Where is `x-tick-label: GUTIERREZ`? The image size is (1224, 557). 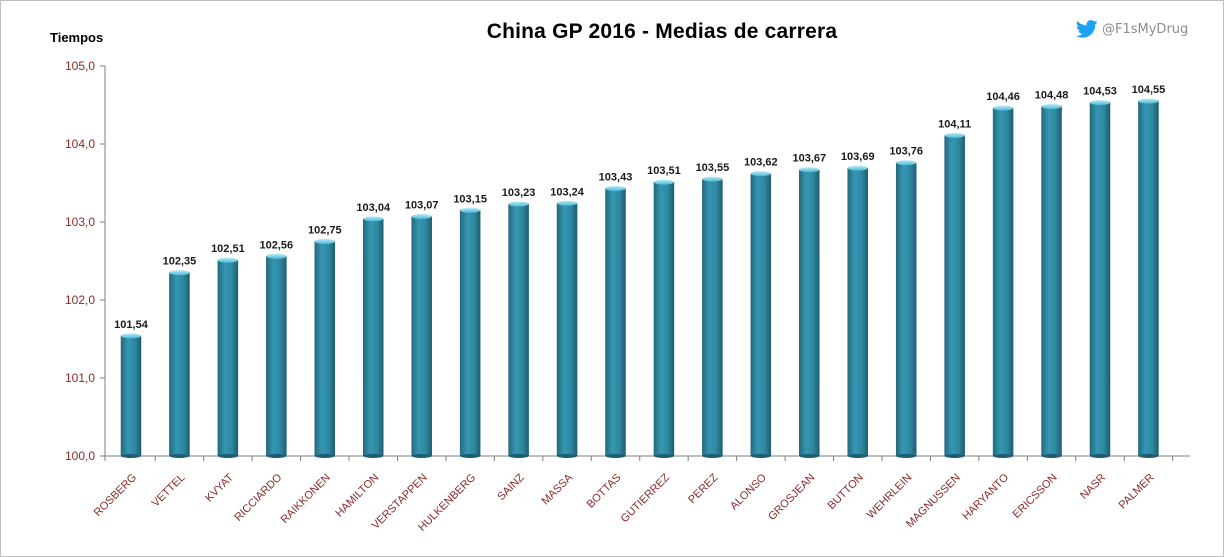 x-tick-label: GUTIERREZ is located at coordinates (646, 498).